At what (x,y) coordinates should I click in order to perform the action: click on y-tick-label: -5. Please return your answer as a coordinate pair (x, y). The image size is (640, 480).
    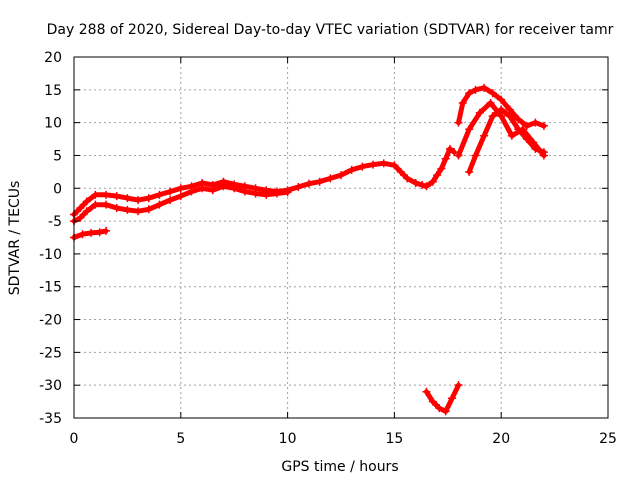
    Looking at the image, I should click on (55, 222).